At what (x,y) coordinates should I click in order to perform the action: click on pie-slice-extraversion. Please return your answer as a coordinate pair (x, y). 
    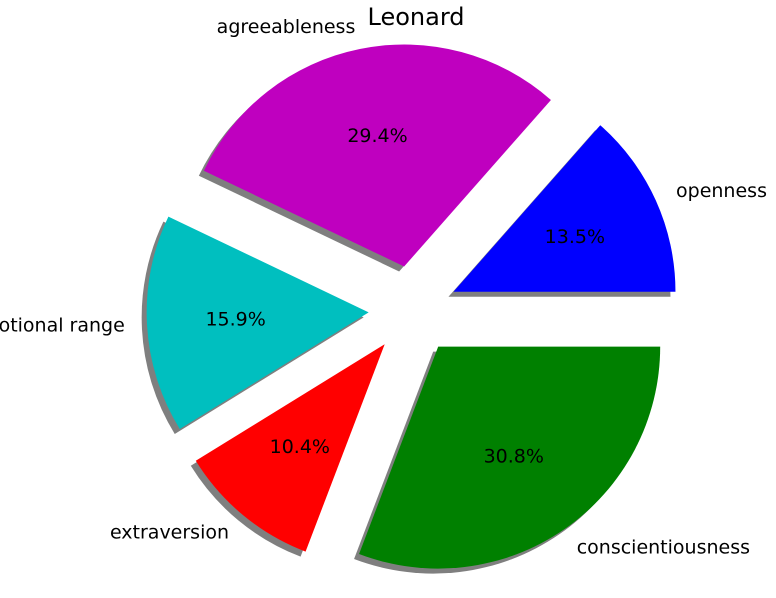
    Looking at the image, I should click on (290, 448).